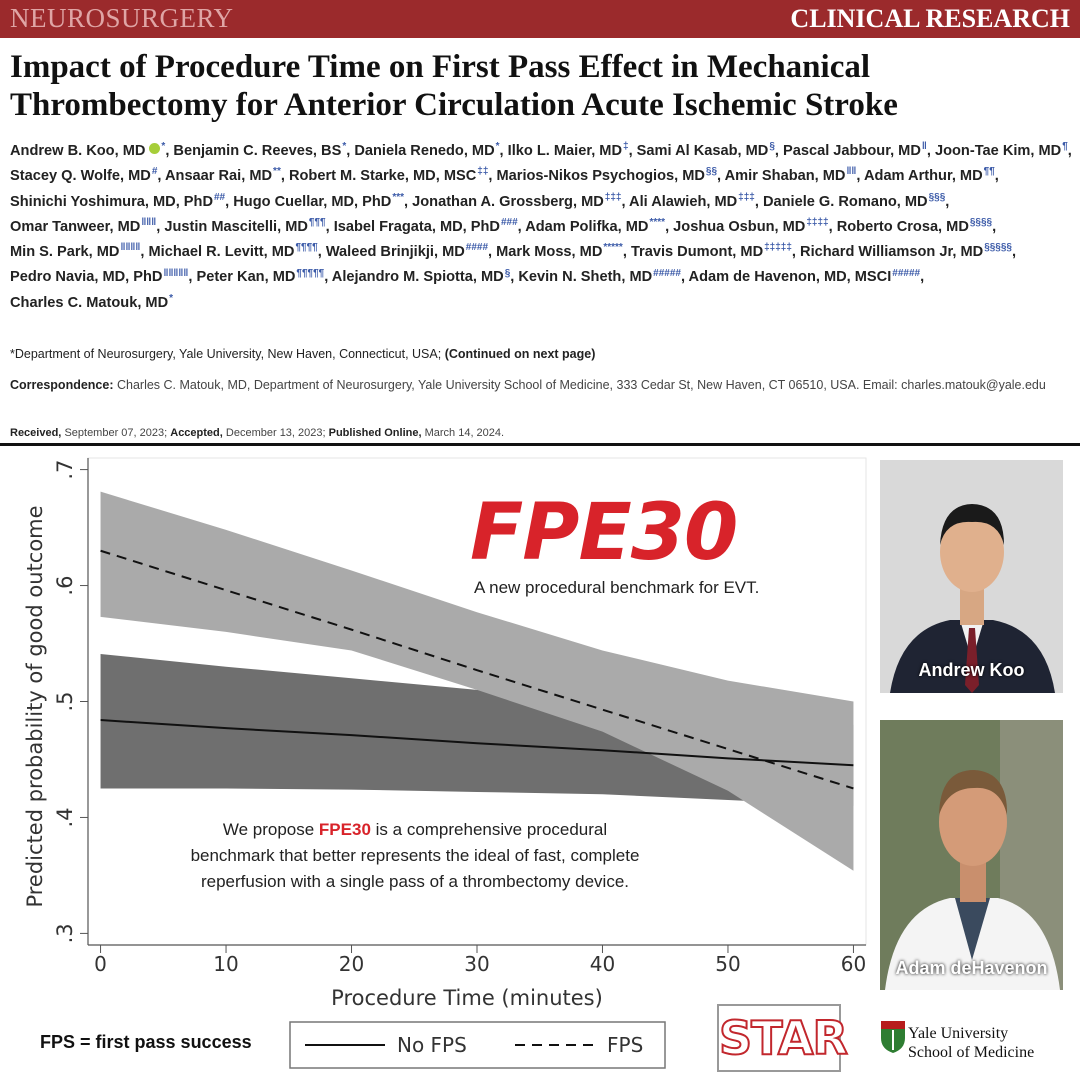 This screenshot has width=1080, height=1080. I want to click on author: Michael R. Levitt, MD¶¶¶¶, so click(237, 252).